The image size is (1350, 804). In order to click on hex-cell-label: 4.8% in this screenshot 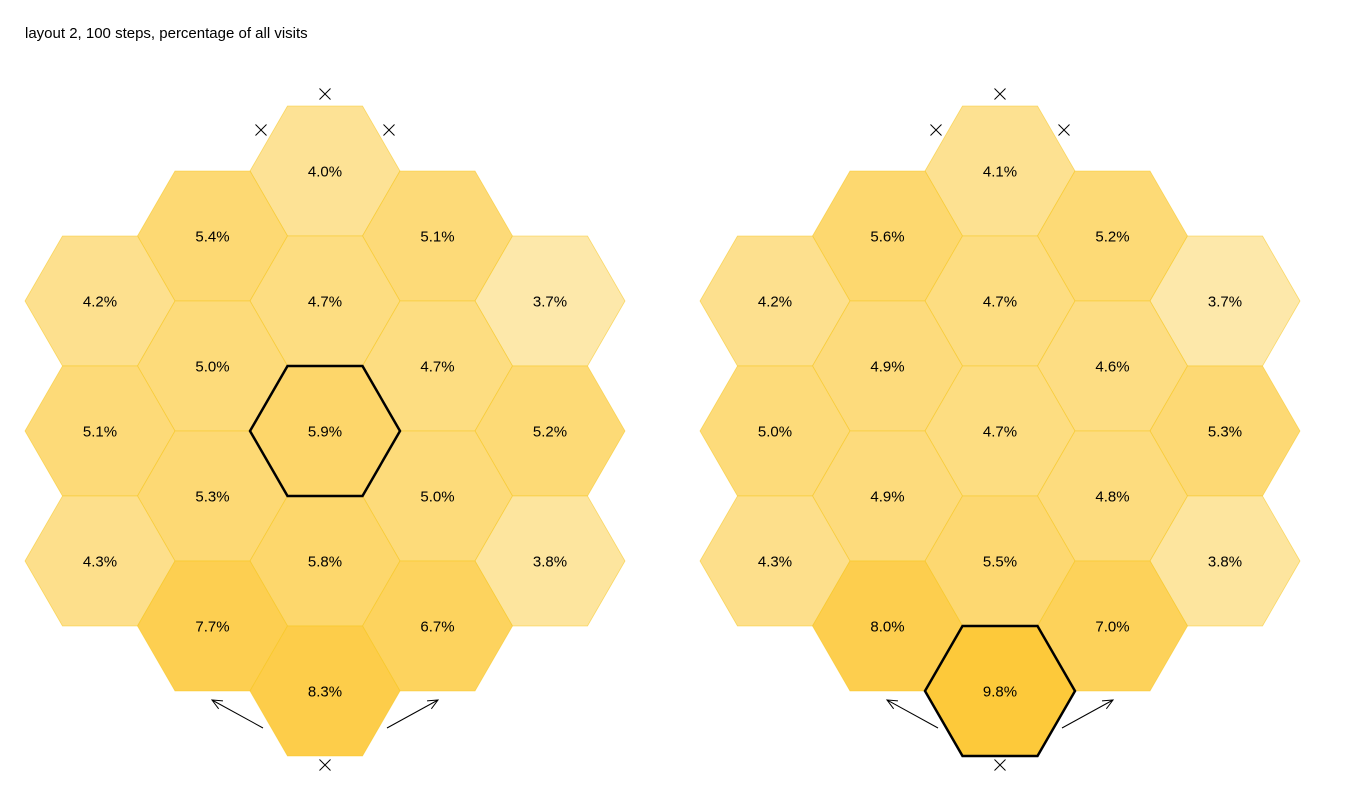, I will do `click(1112, 497)`.